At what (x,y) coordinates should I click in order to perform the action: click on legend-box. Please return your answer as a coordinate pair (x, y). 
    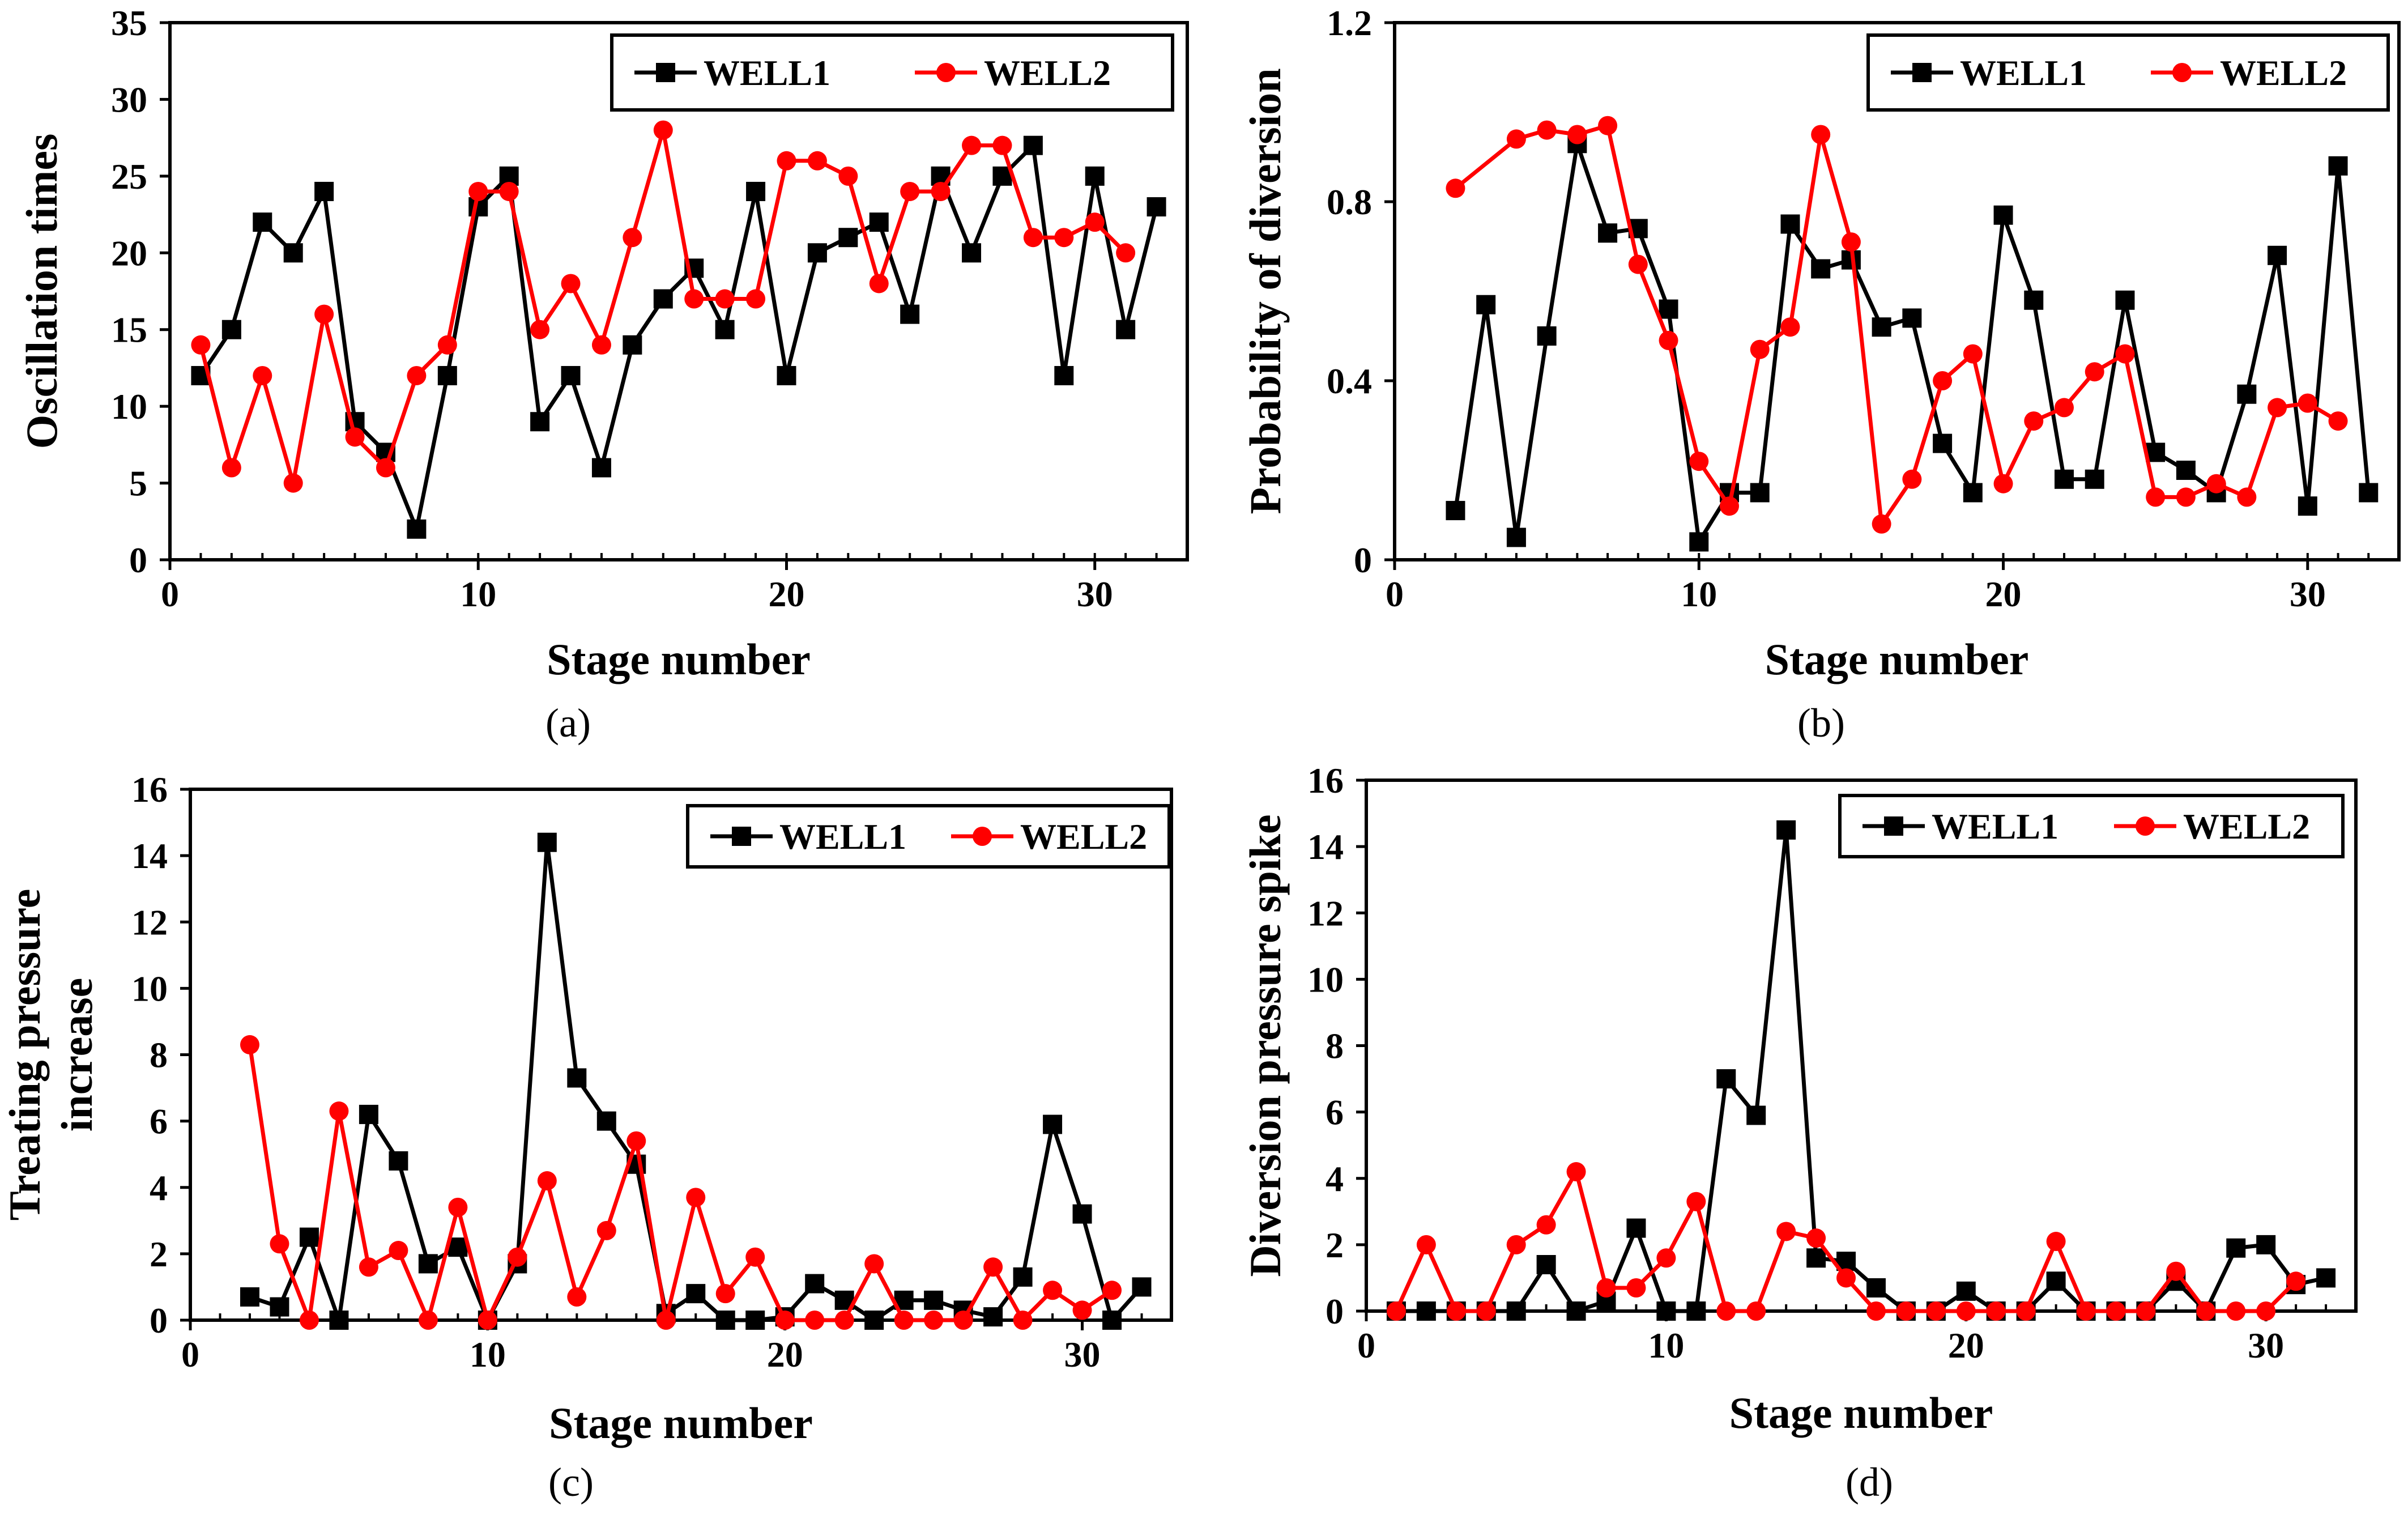
    Looking at the image, I should click on (892, 72).